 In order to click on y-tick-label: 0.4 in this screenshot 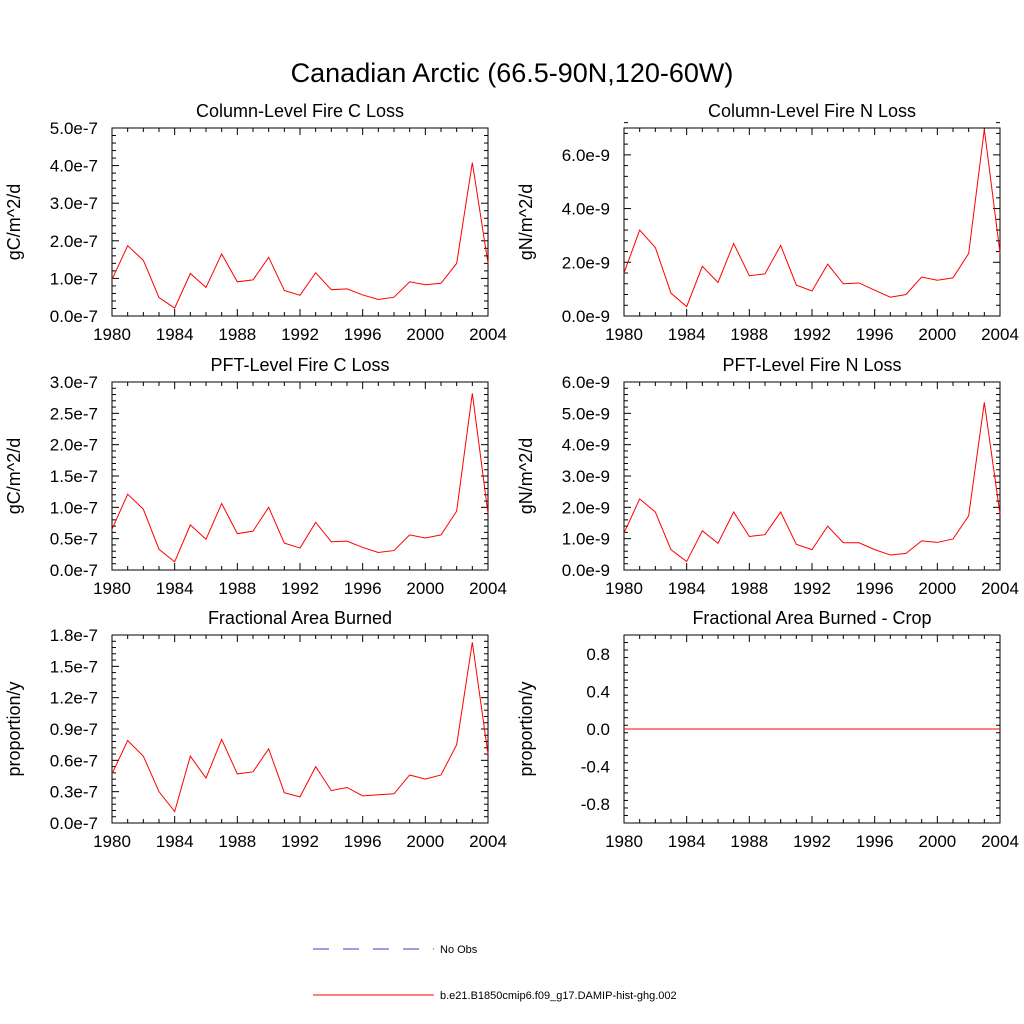, I will do `click(598, 691)`.